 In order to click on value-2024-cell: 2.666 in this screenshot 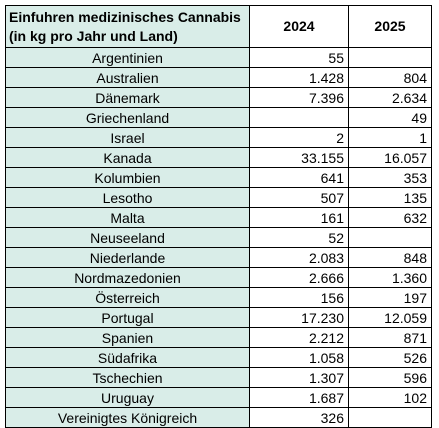, I will do `click(299, 277)`.